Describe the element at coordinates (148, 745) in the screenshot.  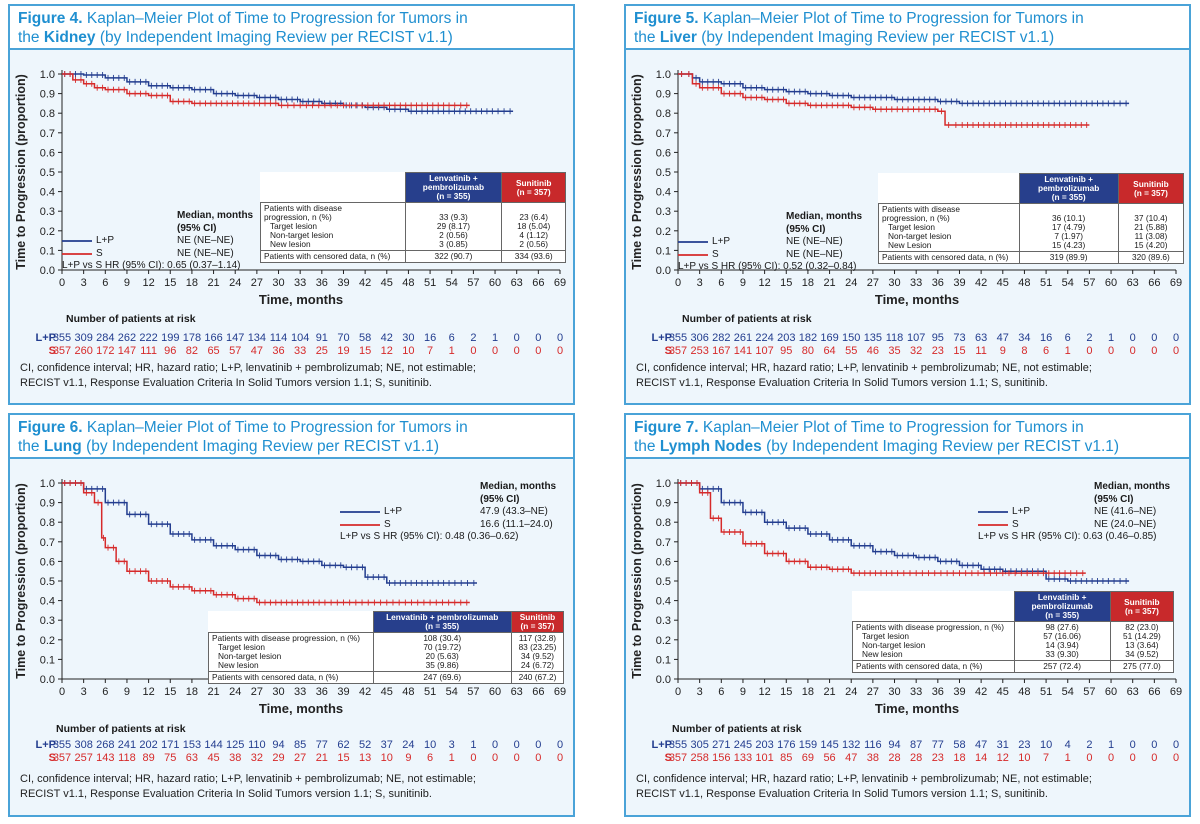
I see `risk-count-lp: 202` at that location.